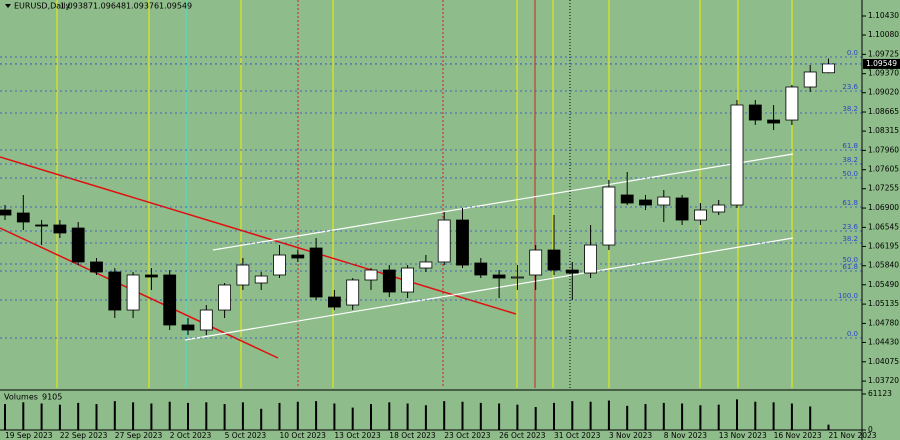  I want to click on level-label: 50.0, so click(850, 260).